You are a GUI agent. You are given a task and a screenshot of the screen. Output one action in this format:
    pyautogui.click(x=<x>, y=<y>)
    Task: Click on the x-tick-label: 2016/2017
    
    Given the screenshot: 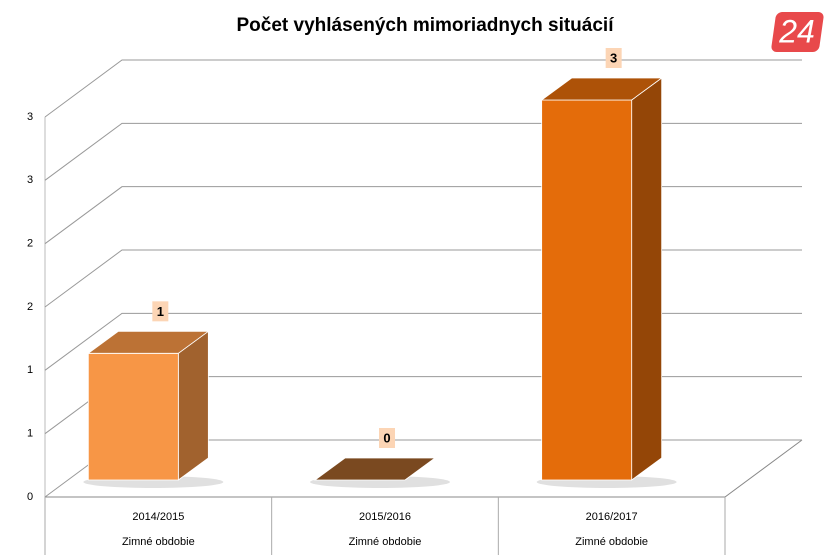 What is the action you would take?
    pyautogui.click(x=612, y=517)
    